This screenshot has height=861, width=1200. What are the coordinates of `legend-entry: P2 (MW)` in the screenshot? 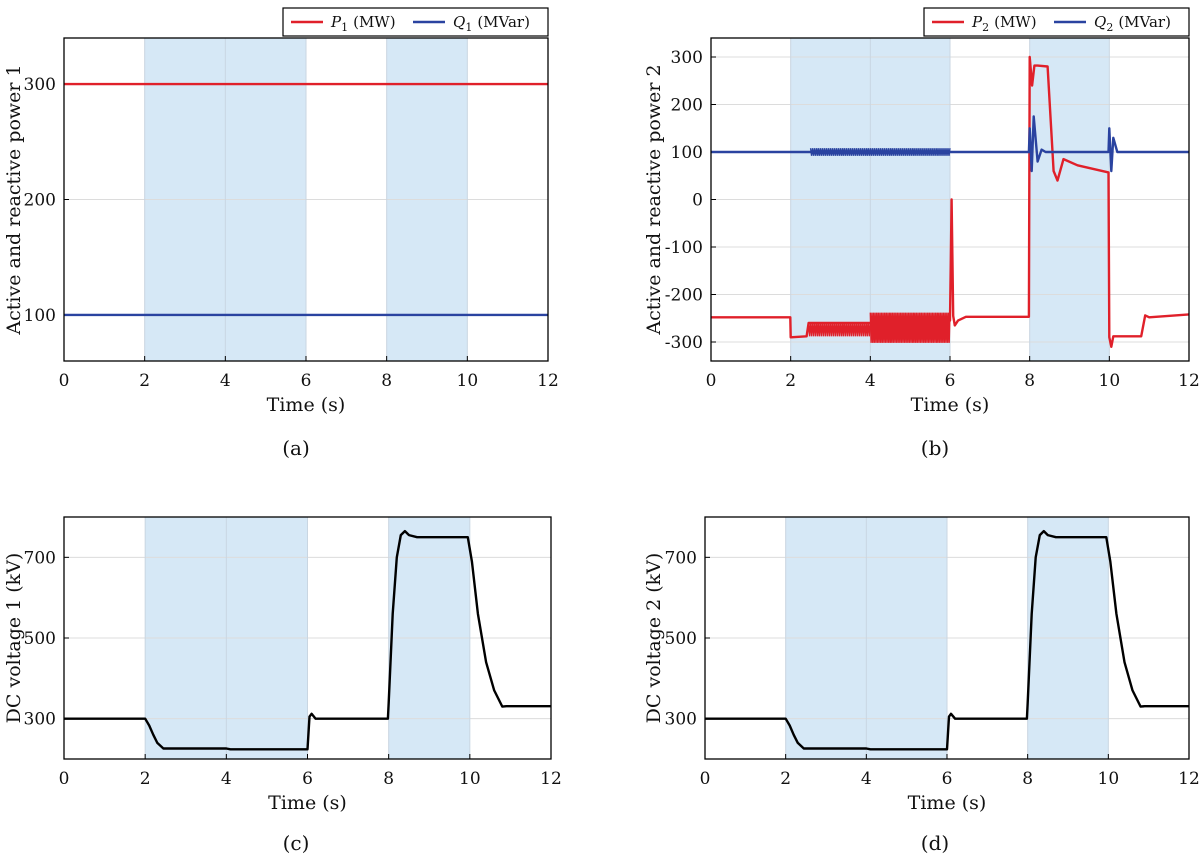 It's located at (1004, 23).